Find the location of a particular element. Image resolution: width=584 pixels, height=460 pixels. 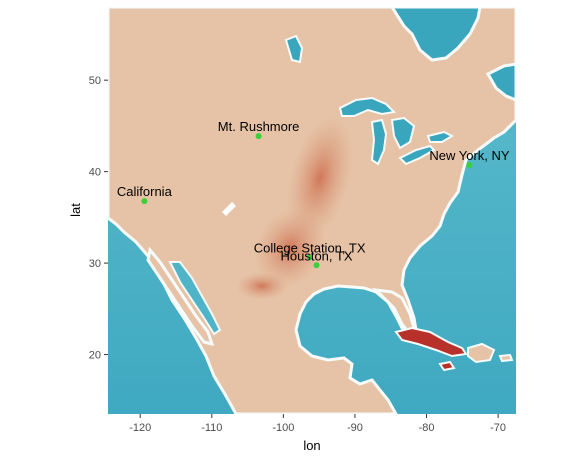

hudson-bay is located at coordinates (436, 34).